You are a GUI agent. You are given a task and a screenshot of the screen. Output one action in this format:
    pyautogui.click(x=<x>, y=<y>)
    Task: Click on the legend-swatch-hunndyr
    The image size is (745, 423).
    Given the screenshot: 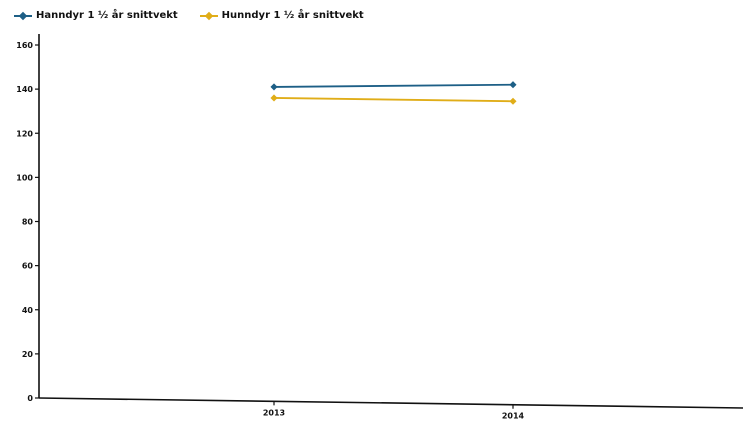 What is the action you would take?
    pyautogui.click(x=208, y=16)
    